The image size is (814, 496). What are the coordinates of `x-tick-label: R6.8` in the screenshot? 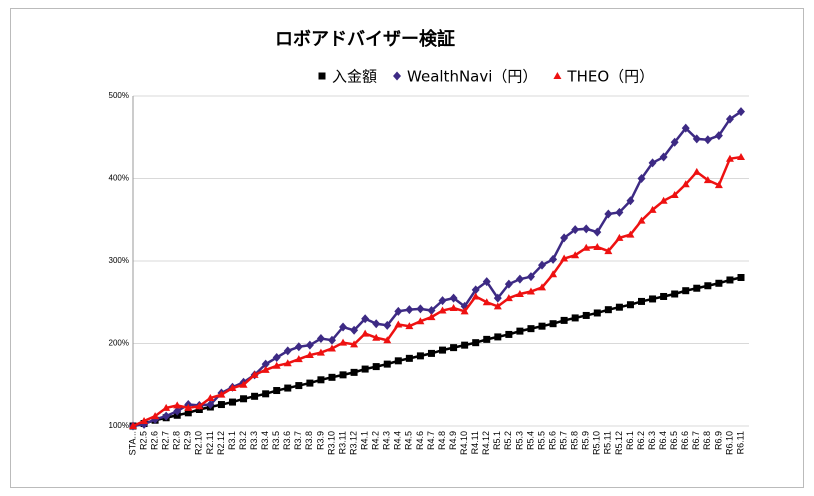 It's located at (707, 440).